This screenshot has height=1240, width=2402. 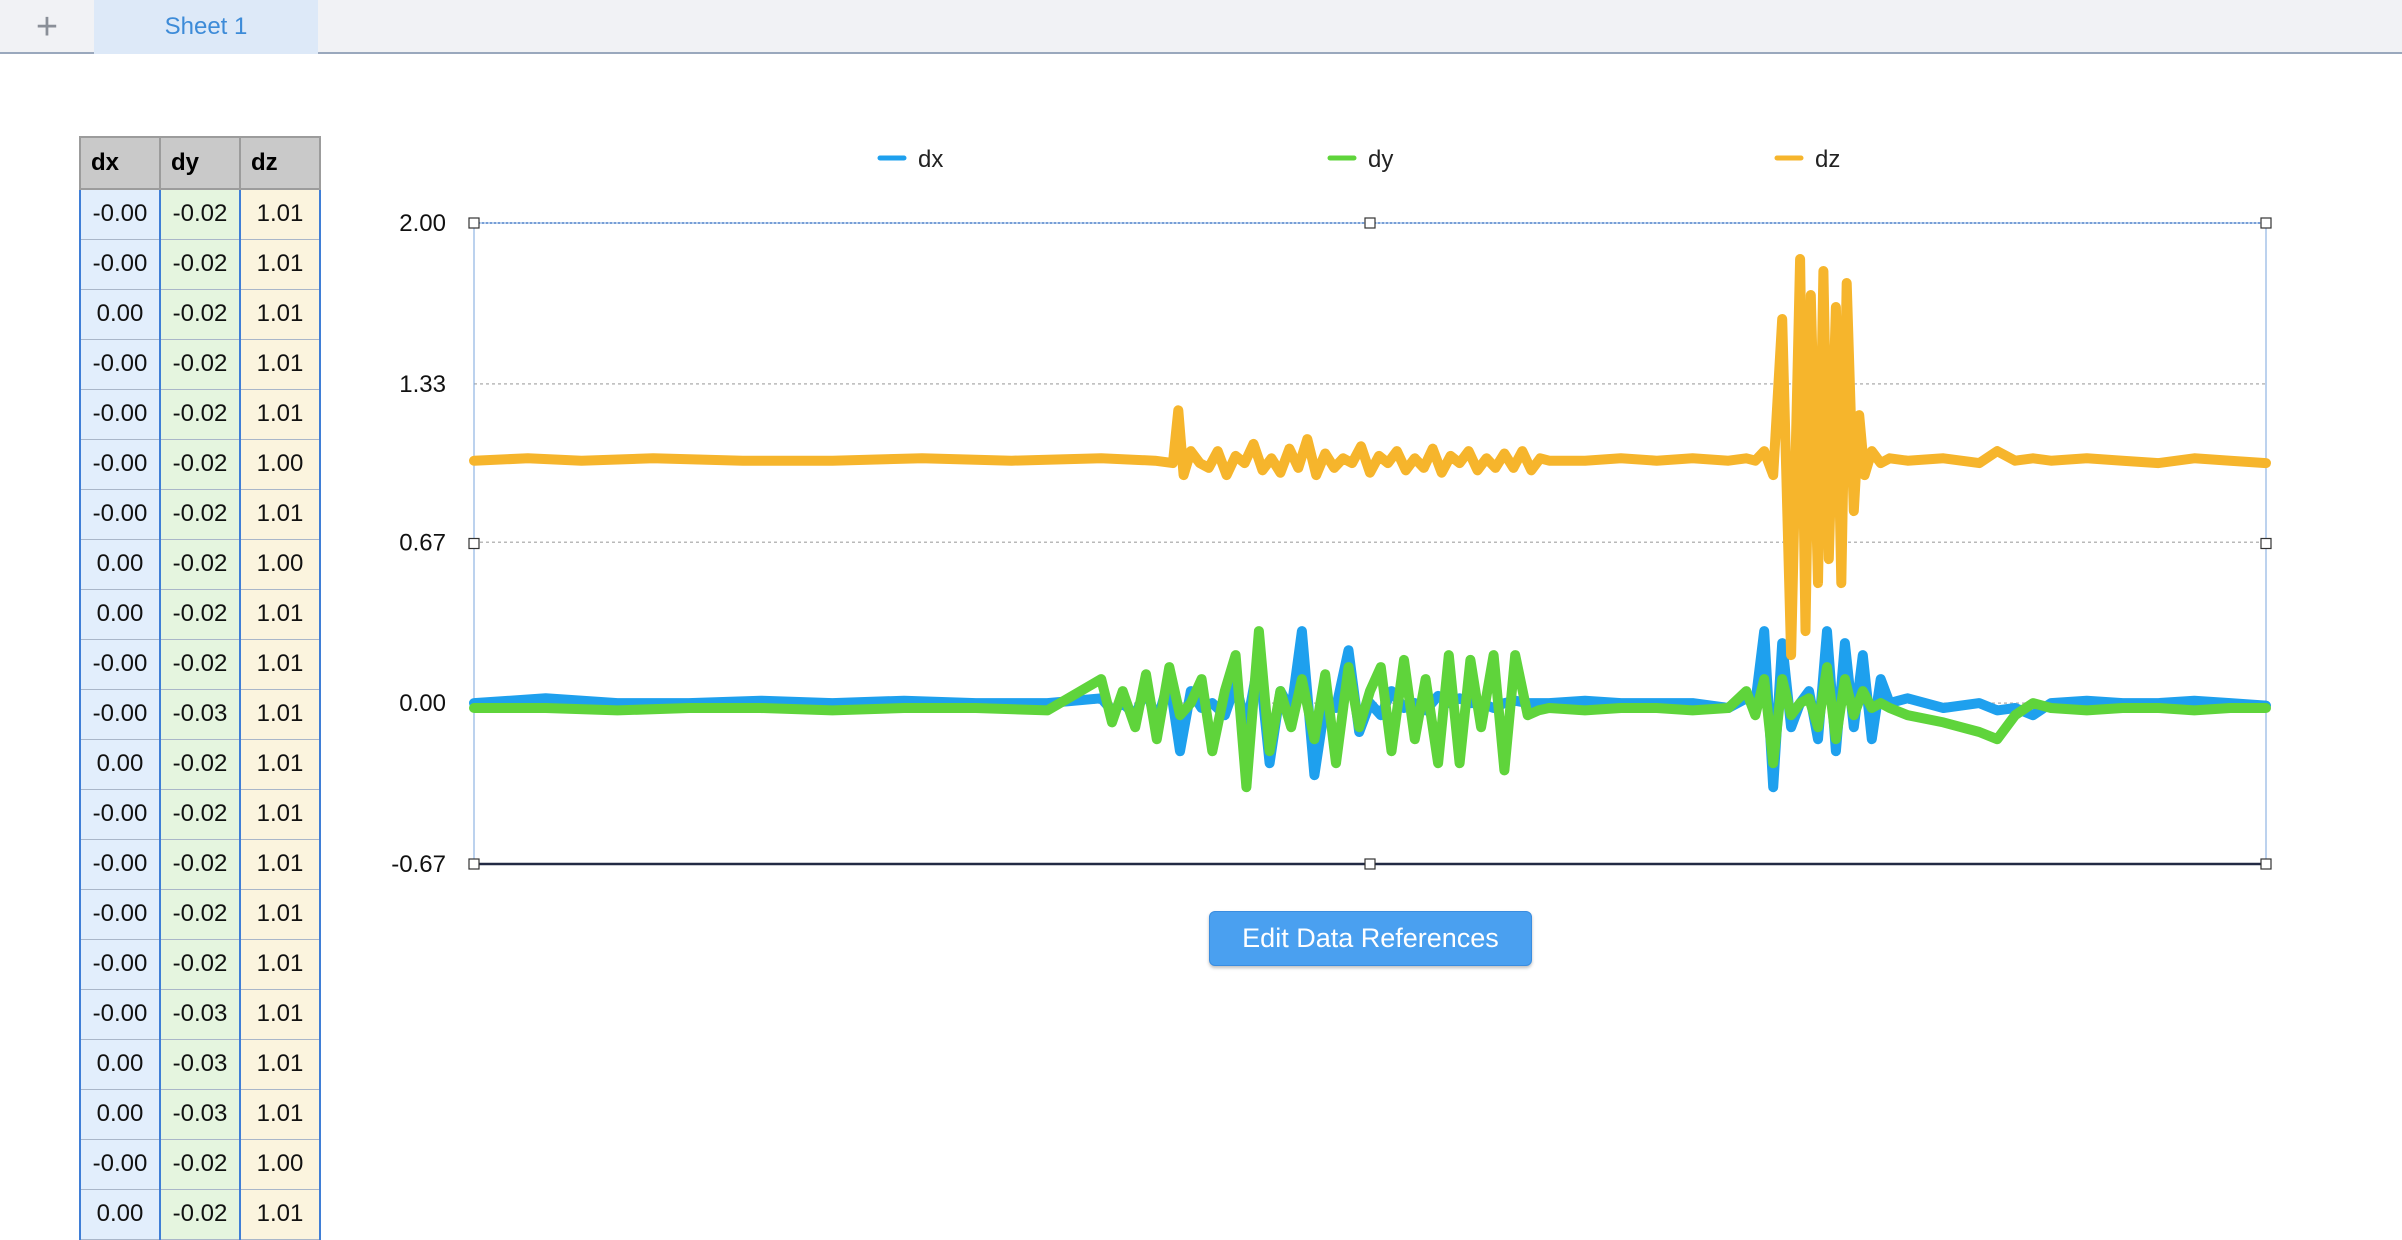 I want to click on column-header-dx: dx, so click(x=120, y=163).